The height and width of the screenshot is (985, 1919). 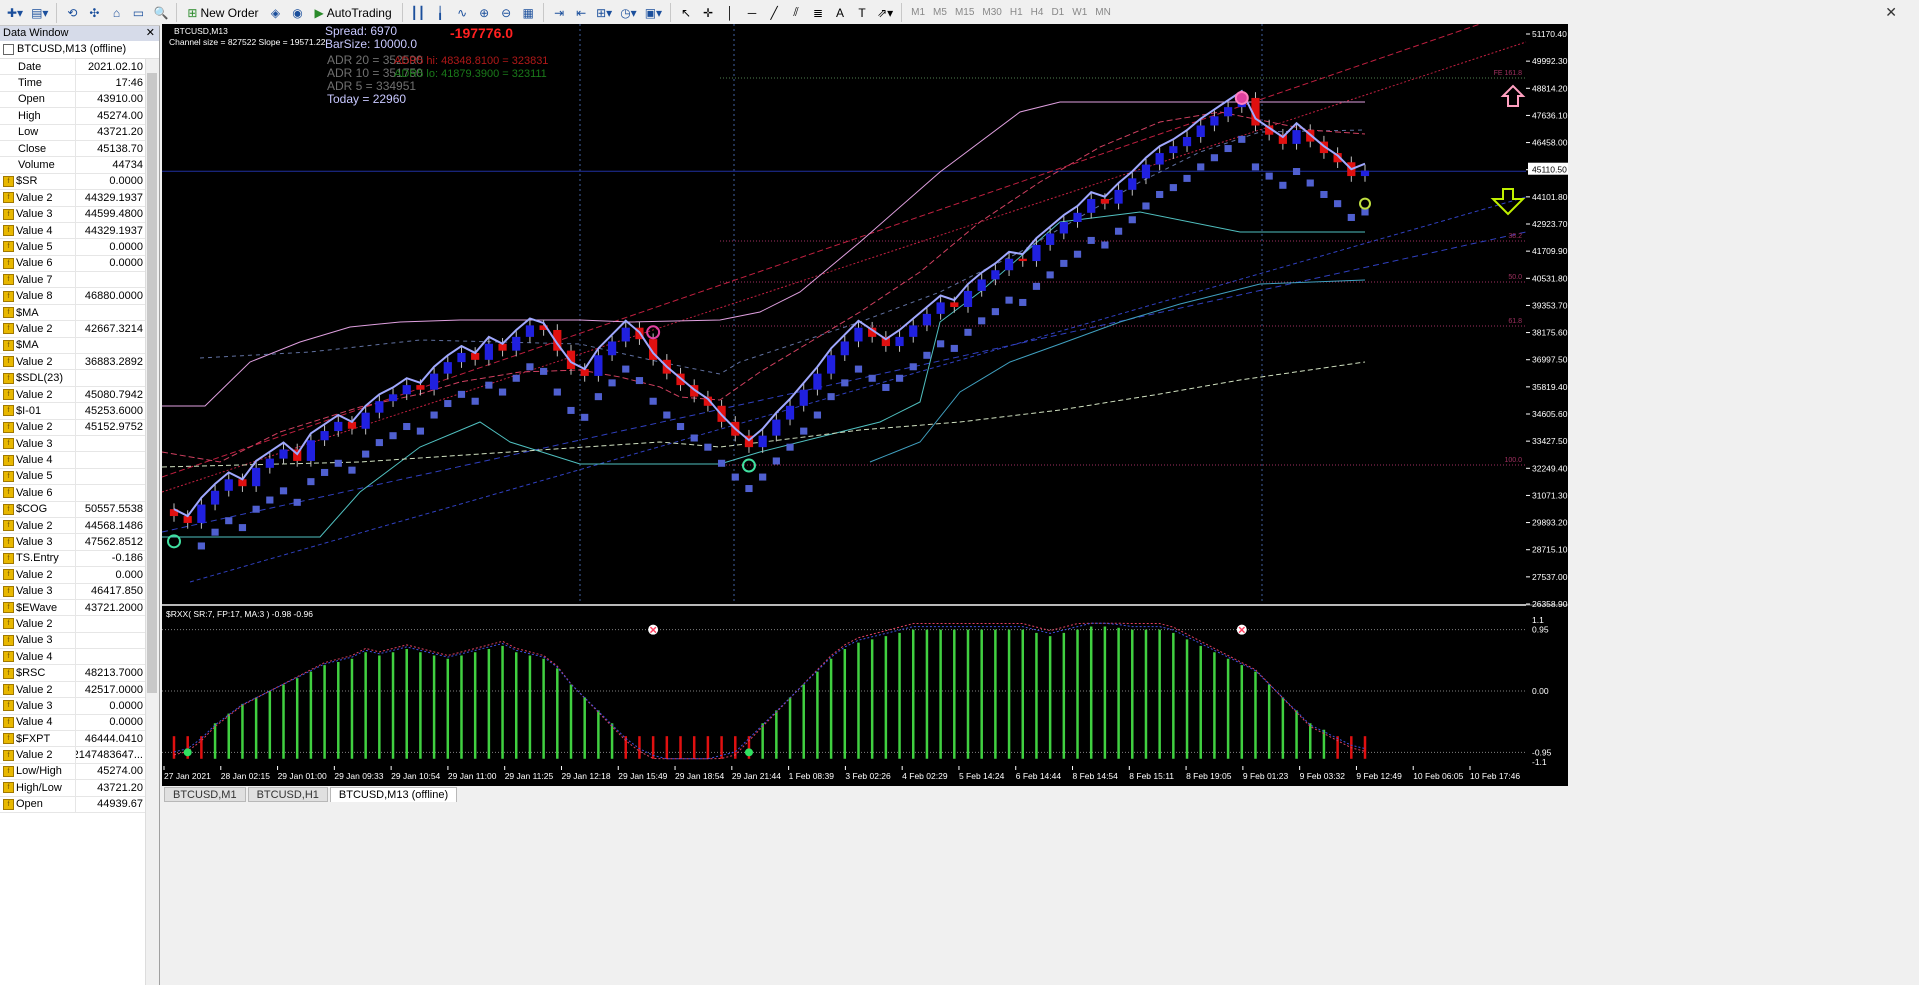 I want to click on row-name: $COG, so click(x=32, y=509).